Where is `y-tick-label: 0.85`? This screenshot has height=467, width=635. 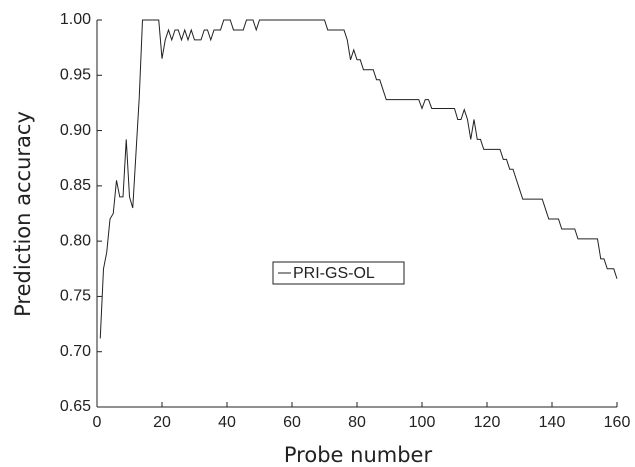
y-tick-label: 0.85 is located at coordinates (75, 185).